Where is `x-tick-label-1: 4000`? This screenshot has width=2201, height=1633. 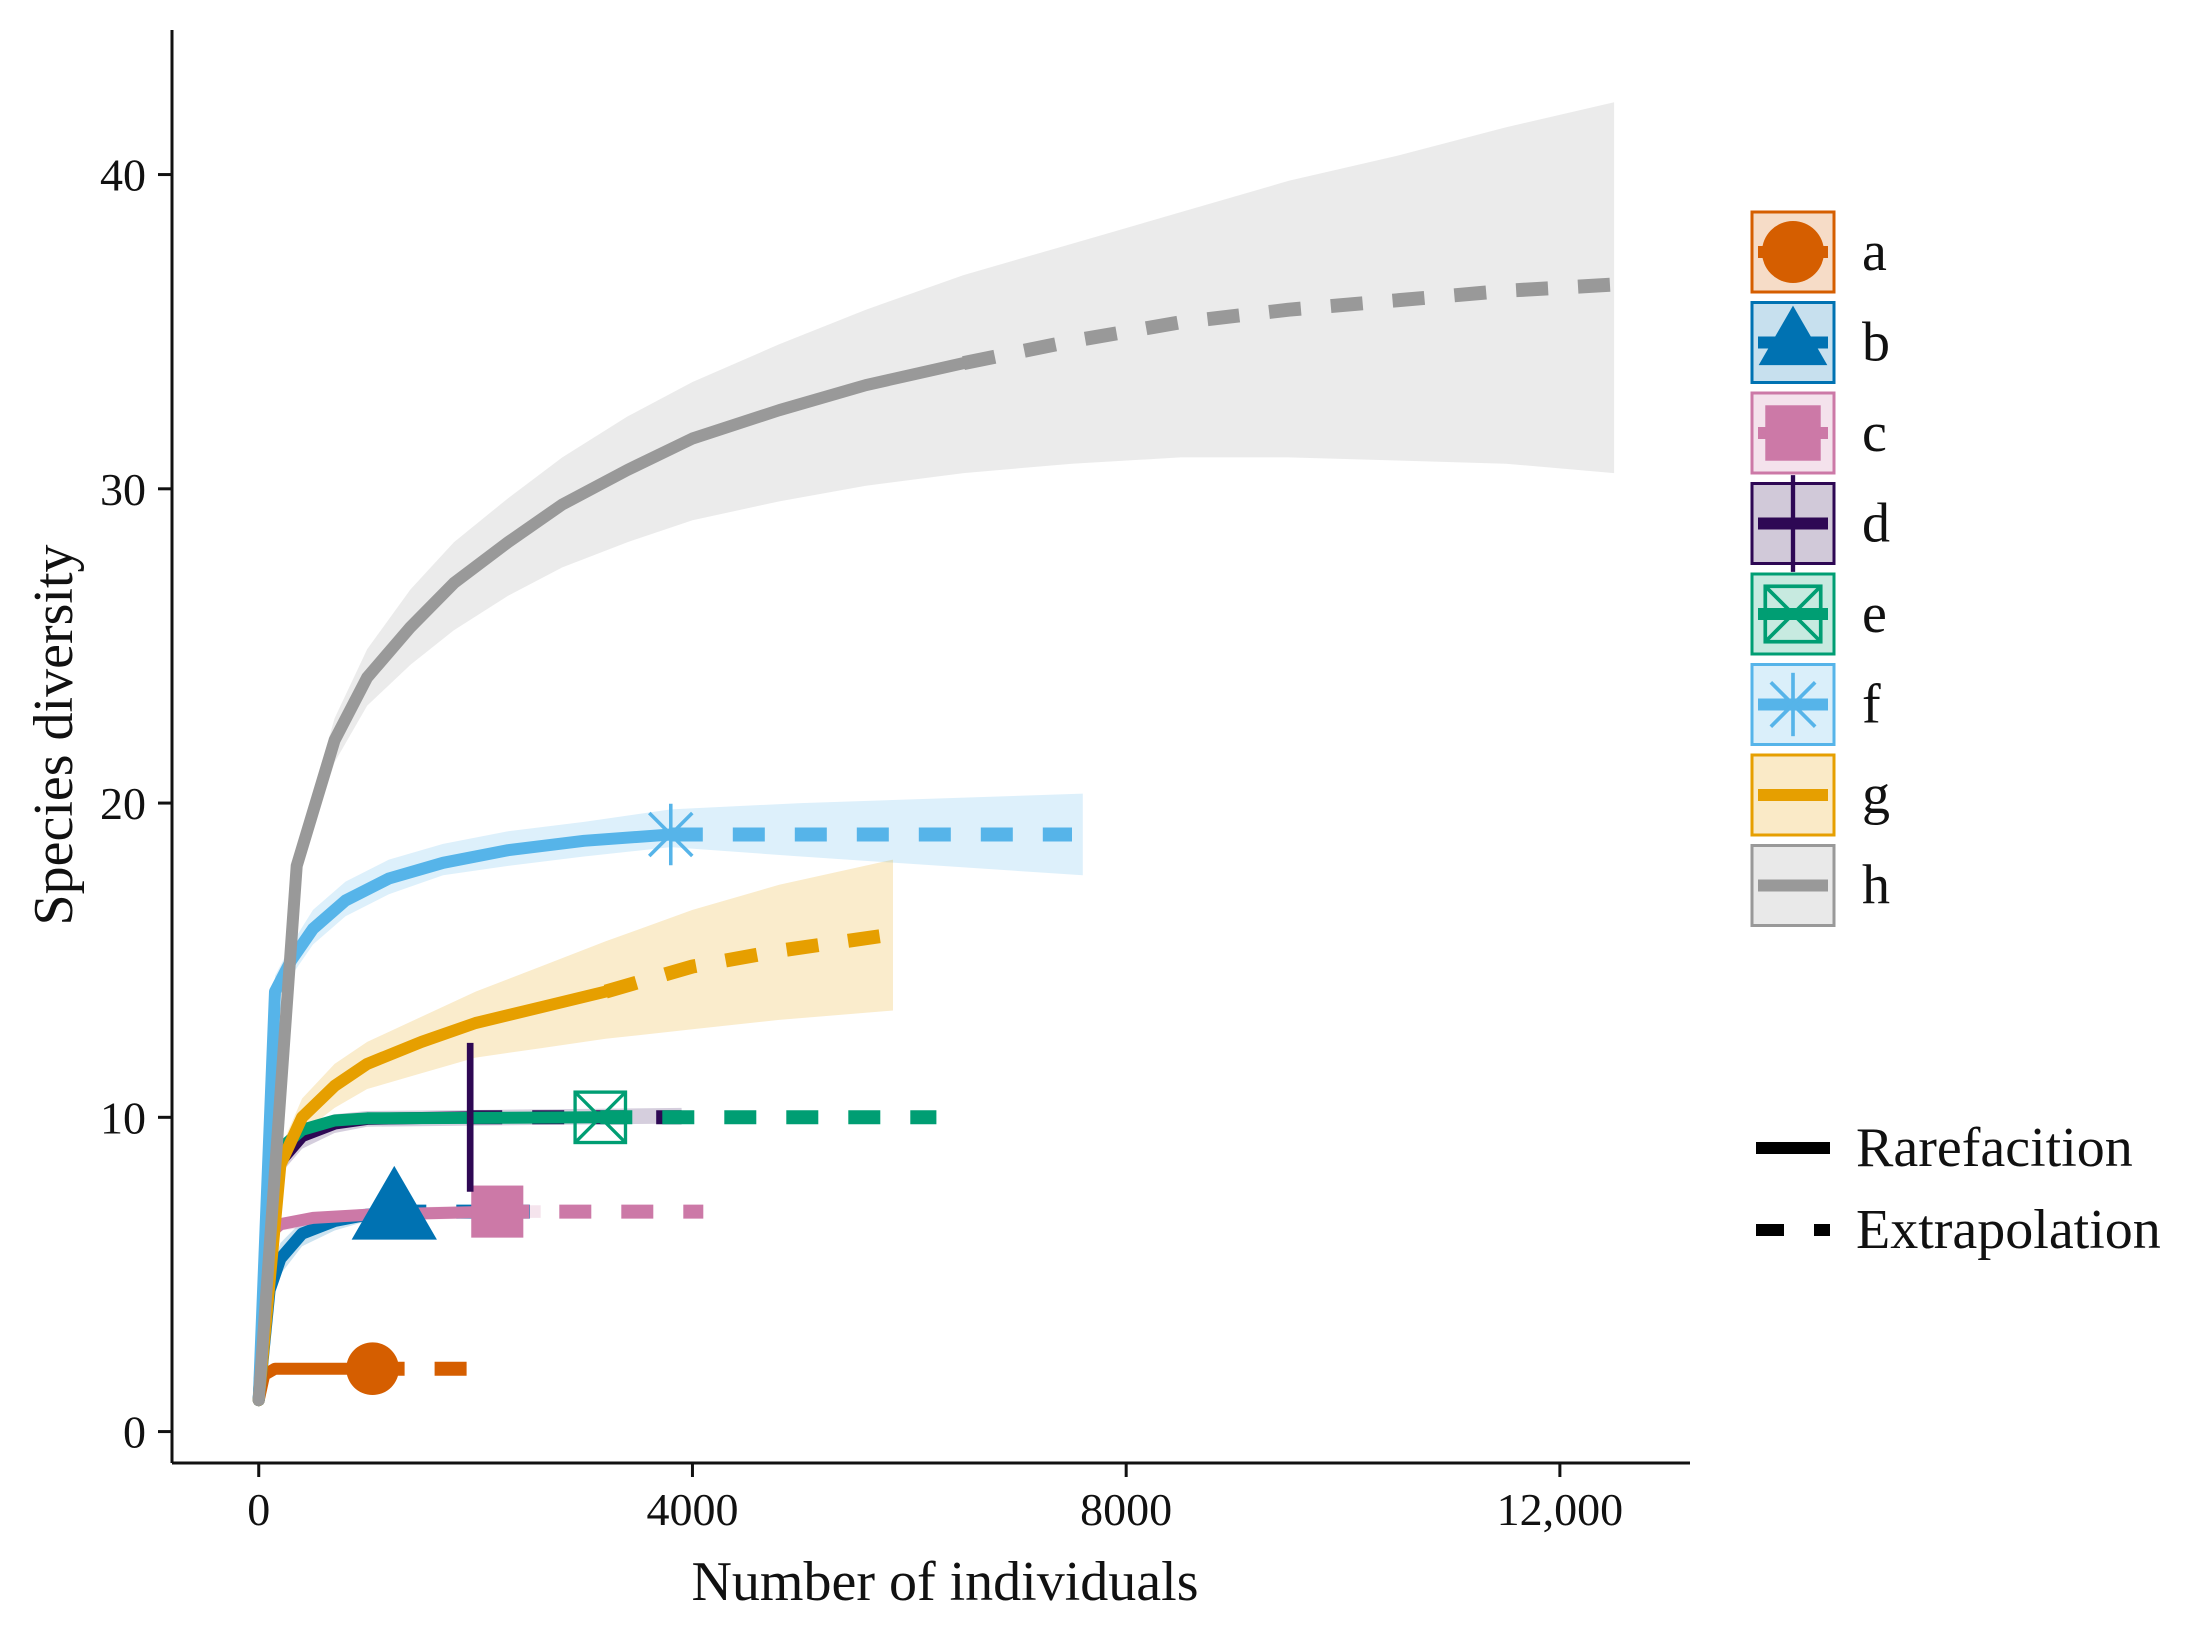 x-tick-label-1: 4000 is located at coordinates (692, 1509).